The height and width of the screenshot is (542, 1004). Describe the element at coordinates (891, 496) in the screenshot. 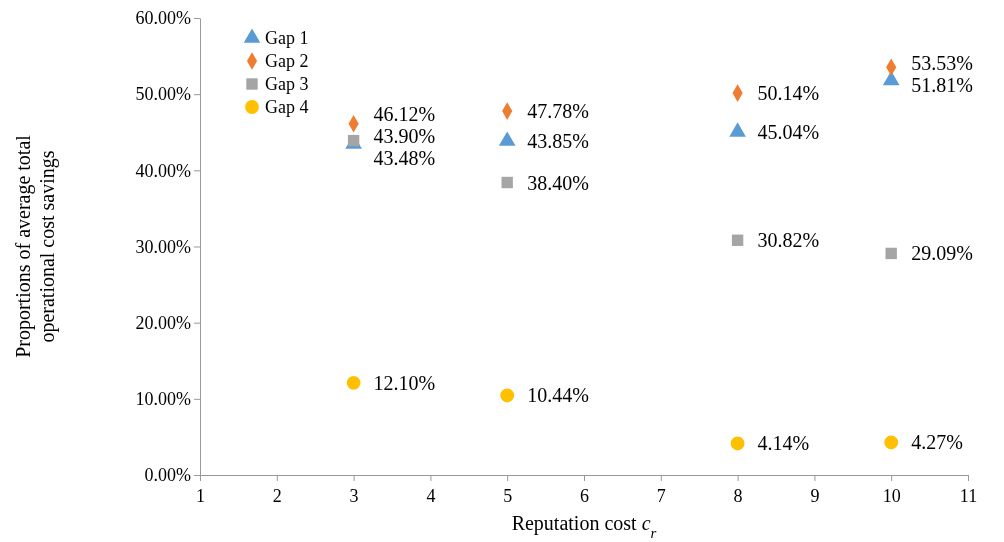

I see `x-tick-label: 10` at that location.